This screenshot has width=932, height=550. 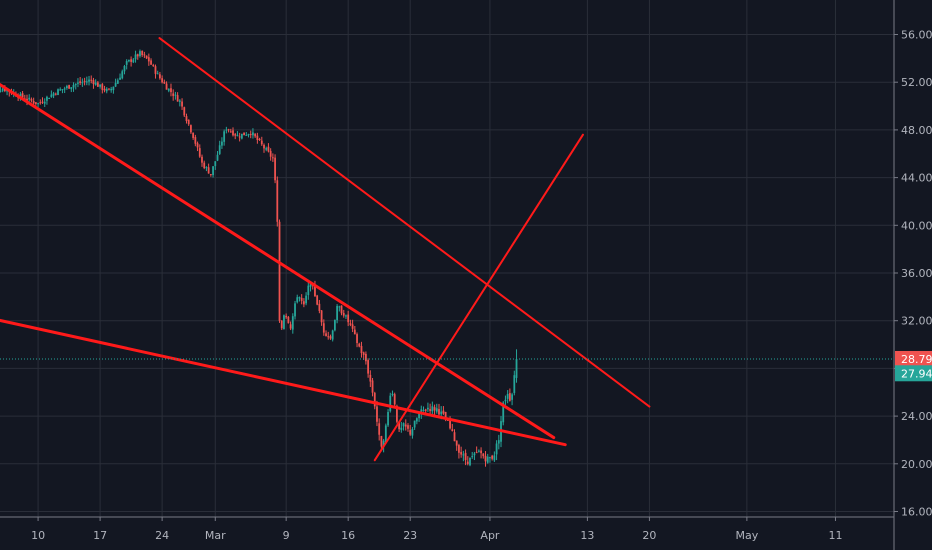 I want to click on last-price-badge-text: 27.94, so click(x=916, y=373).